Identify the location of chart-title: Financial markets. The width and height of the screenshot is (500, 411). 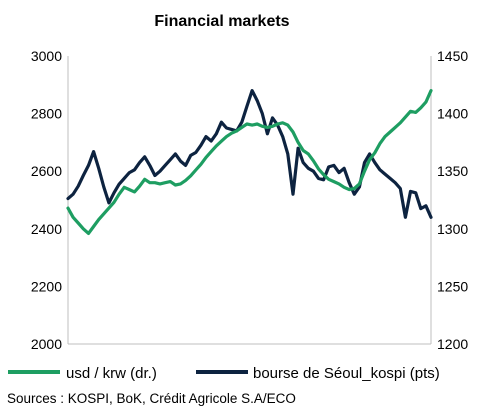
(221, 21).